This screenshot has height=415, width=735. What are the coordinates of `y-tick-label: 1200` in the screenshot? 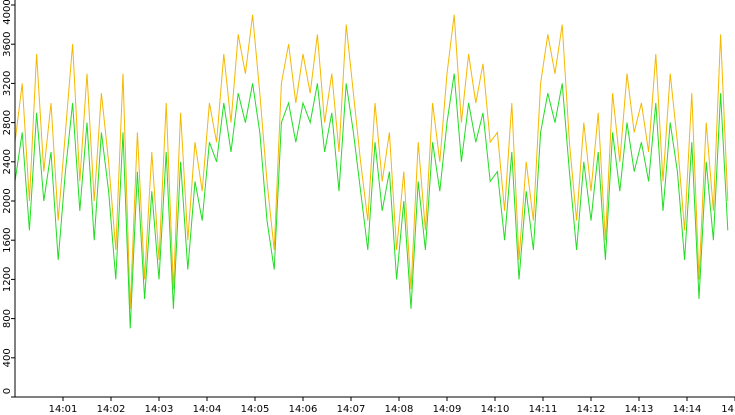 It's located at (7, 279).